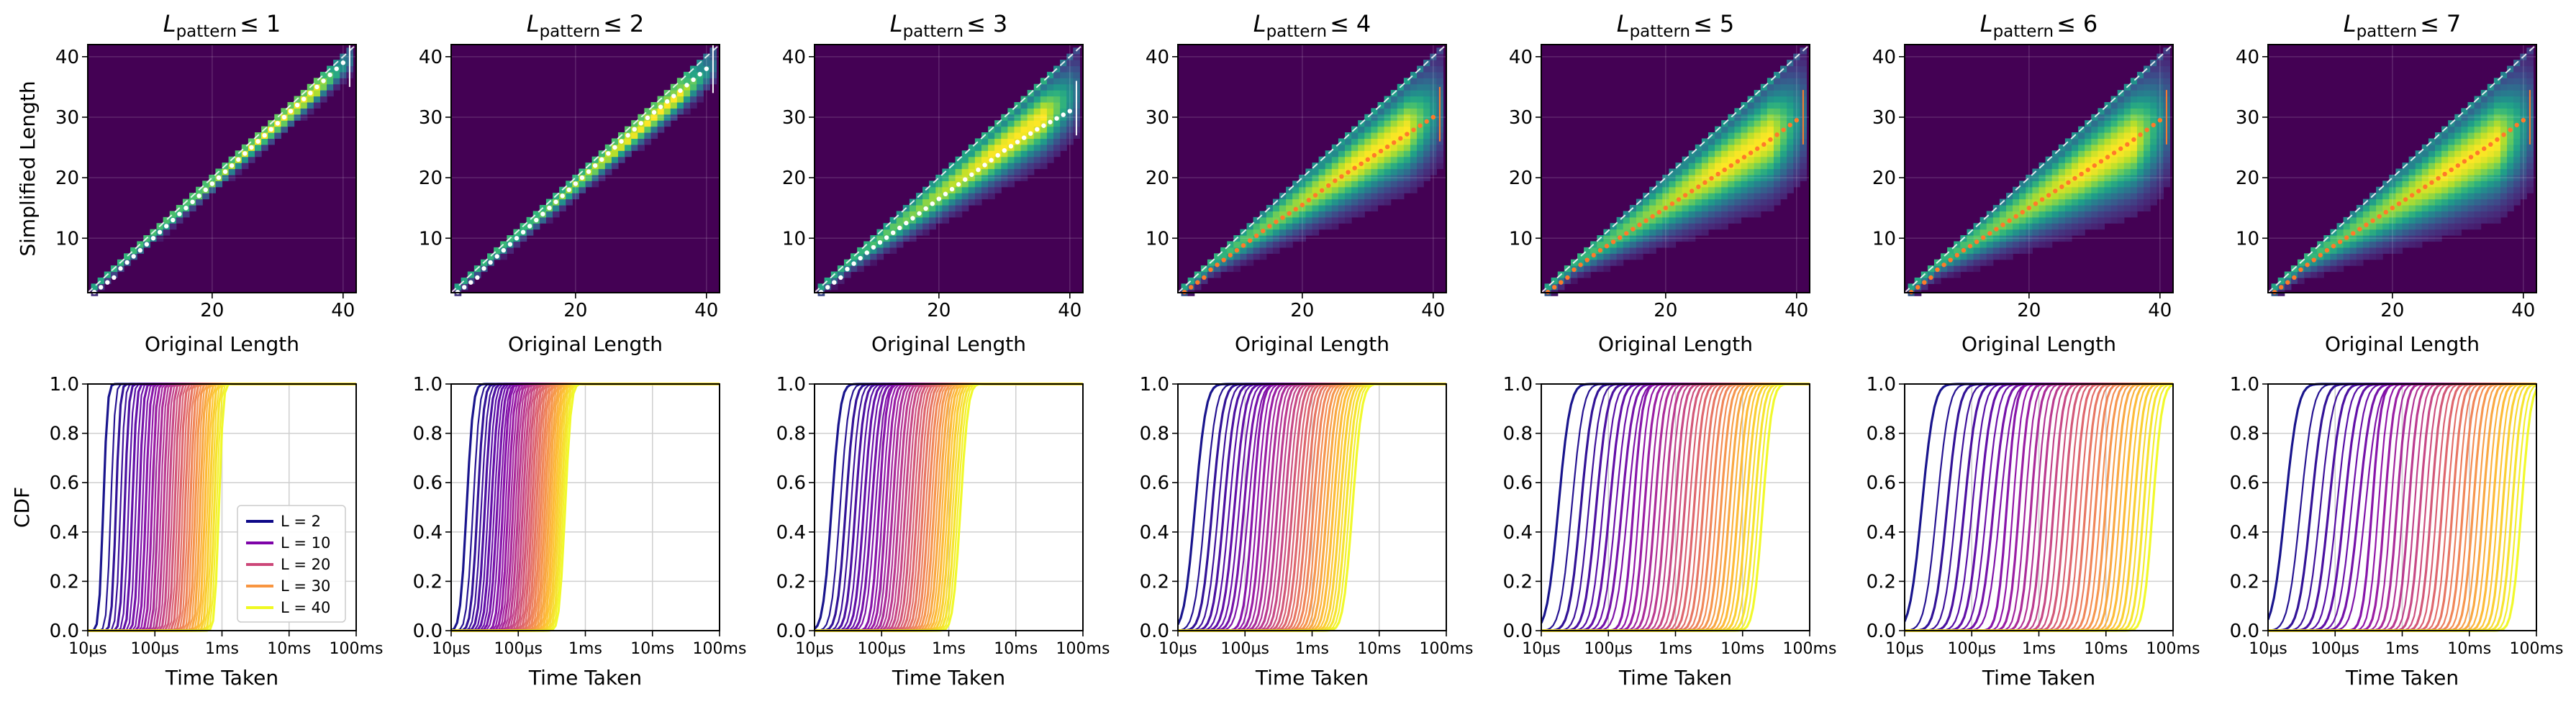  What do you see at coordinates (67, 118) in the screenshot?
I see `y-tick-label: 30` at bounding box center [67, 118].